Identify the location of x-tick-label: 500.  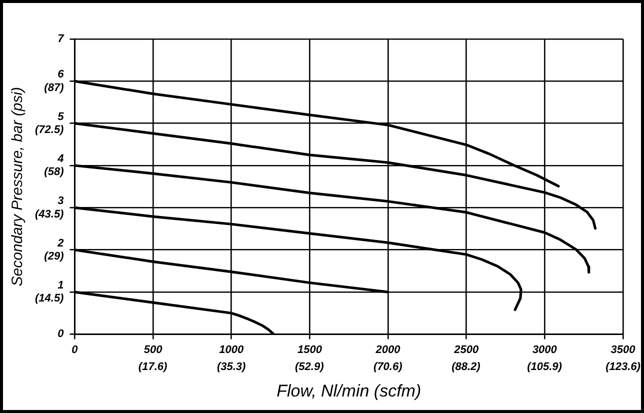
(154, 350).